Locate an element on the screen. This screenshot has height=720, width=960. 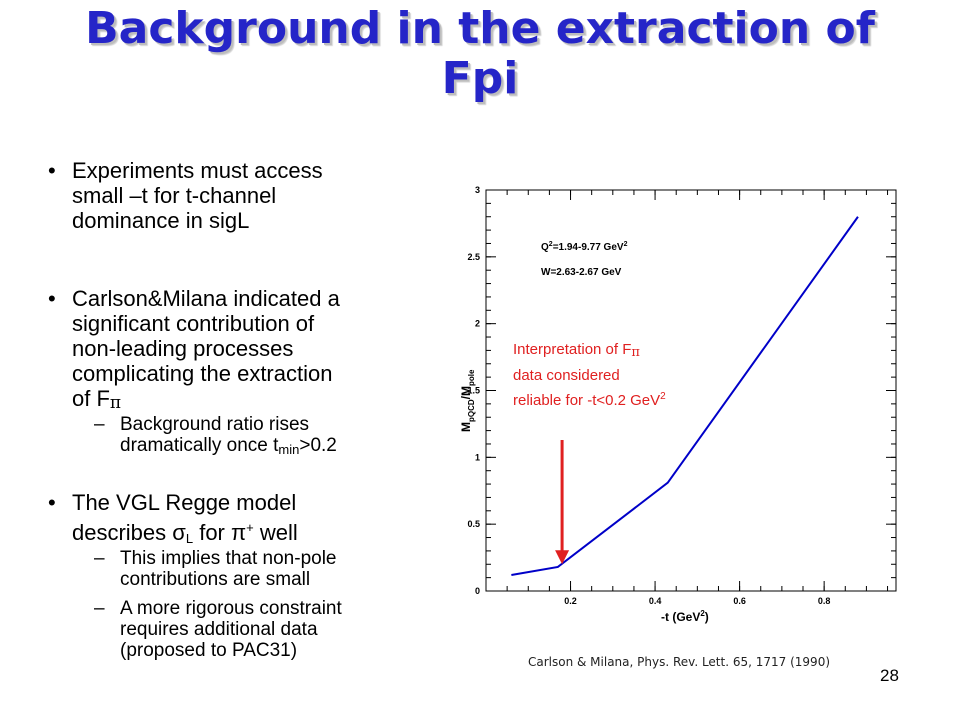
bullet-1-line1: Experiments must access is located at coordinates (197, 170).